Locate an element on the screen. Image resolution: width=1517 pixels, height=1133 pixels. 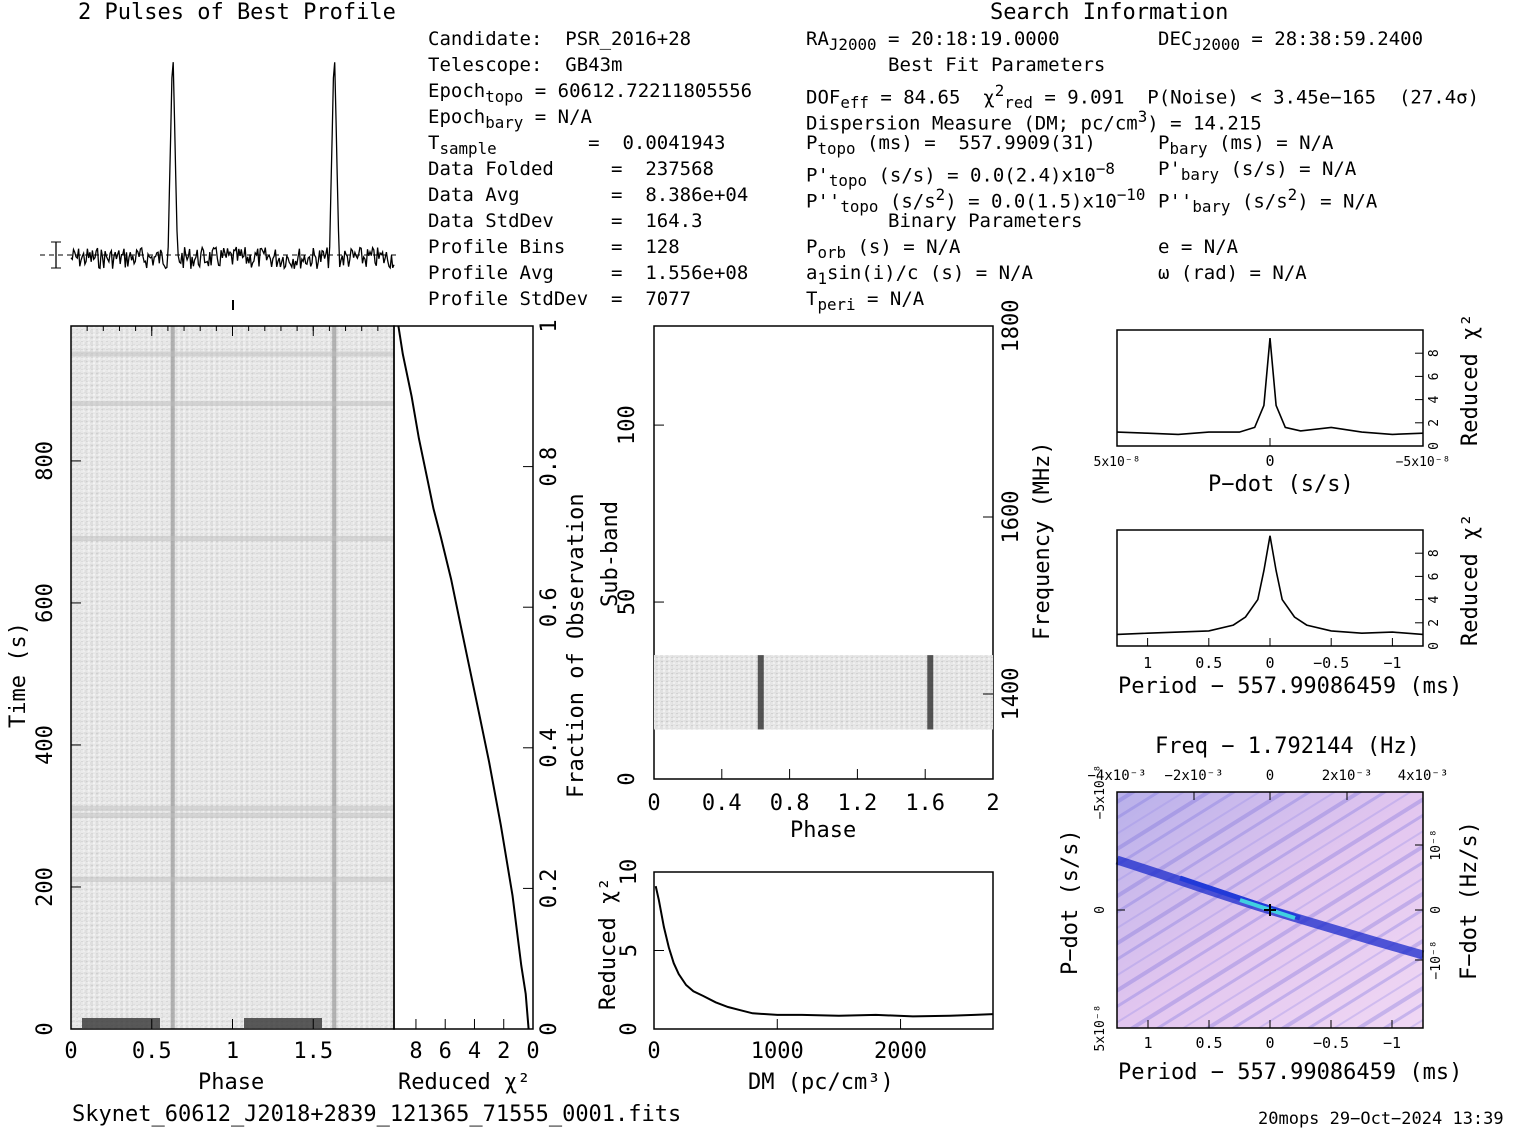
right-tick-label: 0 is located at coordinates (1436, 910).